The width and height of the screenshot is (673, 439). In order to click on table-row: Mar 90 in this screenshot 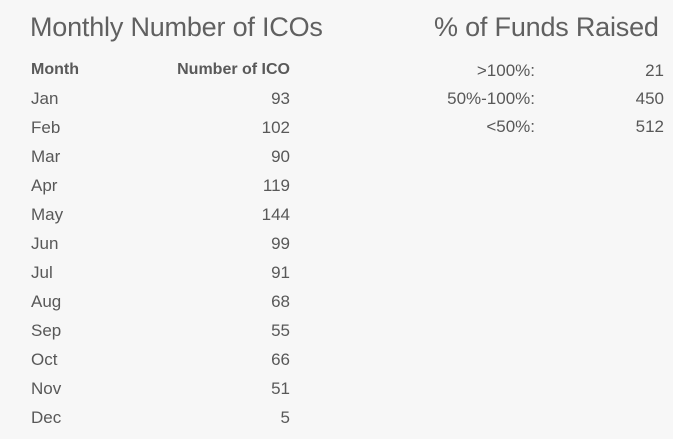, I will do `click(160, 156)`.